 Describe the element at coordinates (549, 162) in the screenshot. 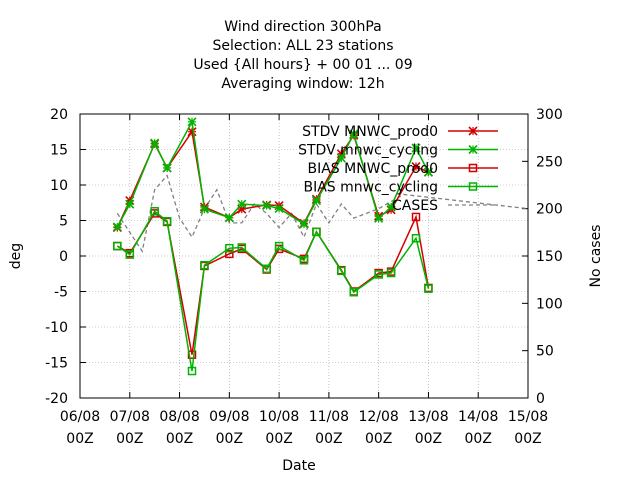

I see `y2-tick-label: 250` at that location.